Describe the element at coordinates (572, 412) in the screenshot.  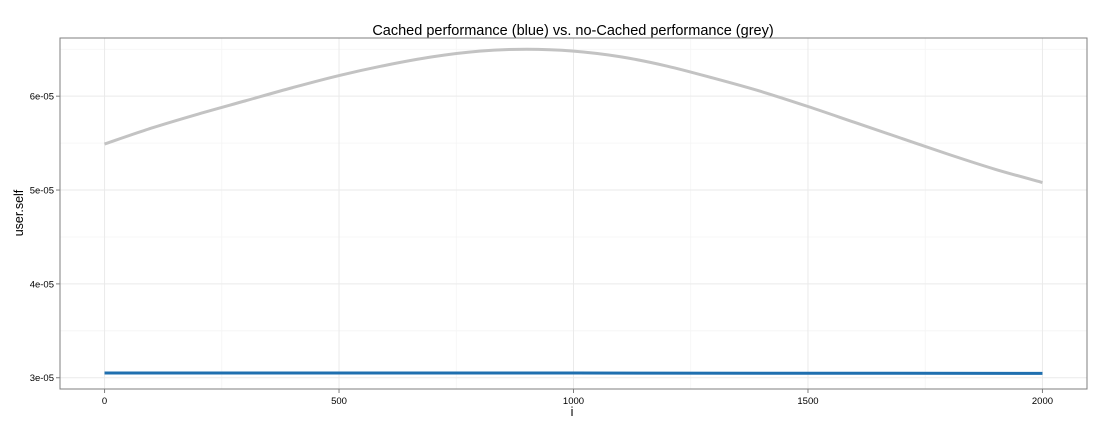
I see `x-axis-title: i` at that location.